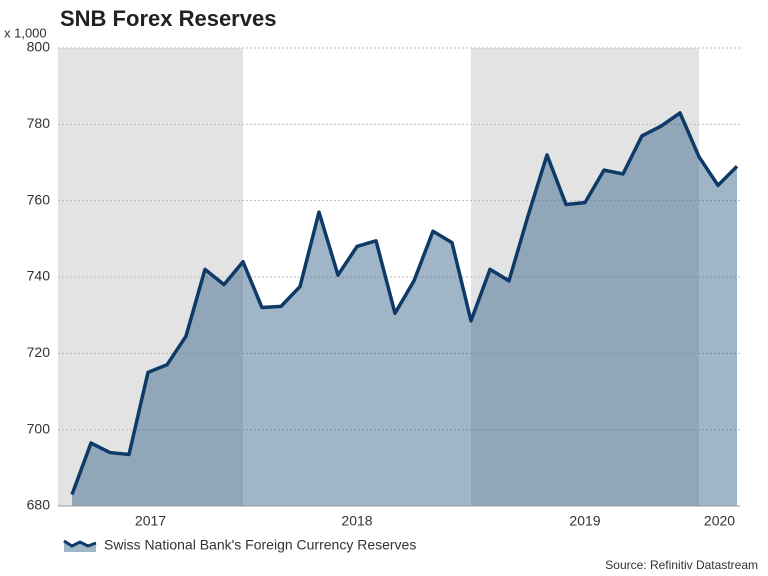 This screenshot has width=768, height=576. Describe the element at coordinates (356, 521) in the screenshot. I see `x-tick-label: 2018` at that location.